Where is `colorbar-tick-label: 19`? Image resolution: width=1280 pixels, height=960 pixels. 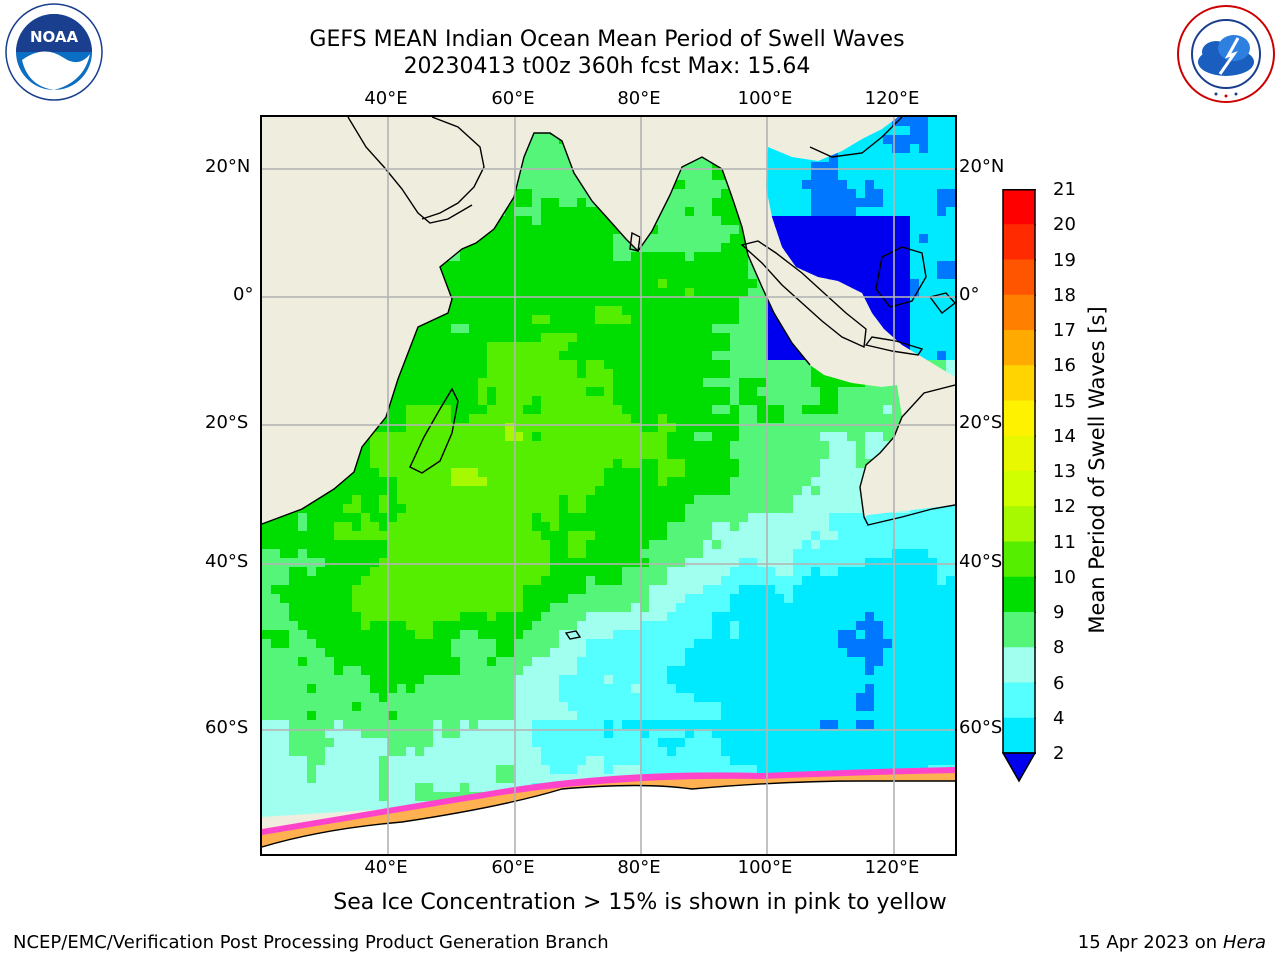 colorbar-tick-label: 19 is located at coordinates (1064, 260).